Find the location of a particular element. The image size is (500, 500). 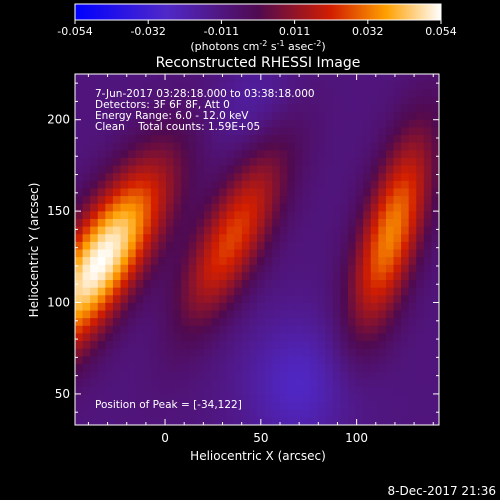

colorbar-tick-label: -0.032 is located at coordinates (147, 31).